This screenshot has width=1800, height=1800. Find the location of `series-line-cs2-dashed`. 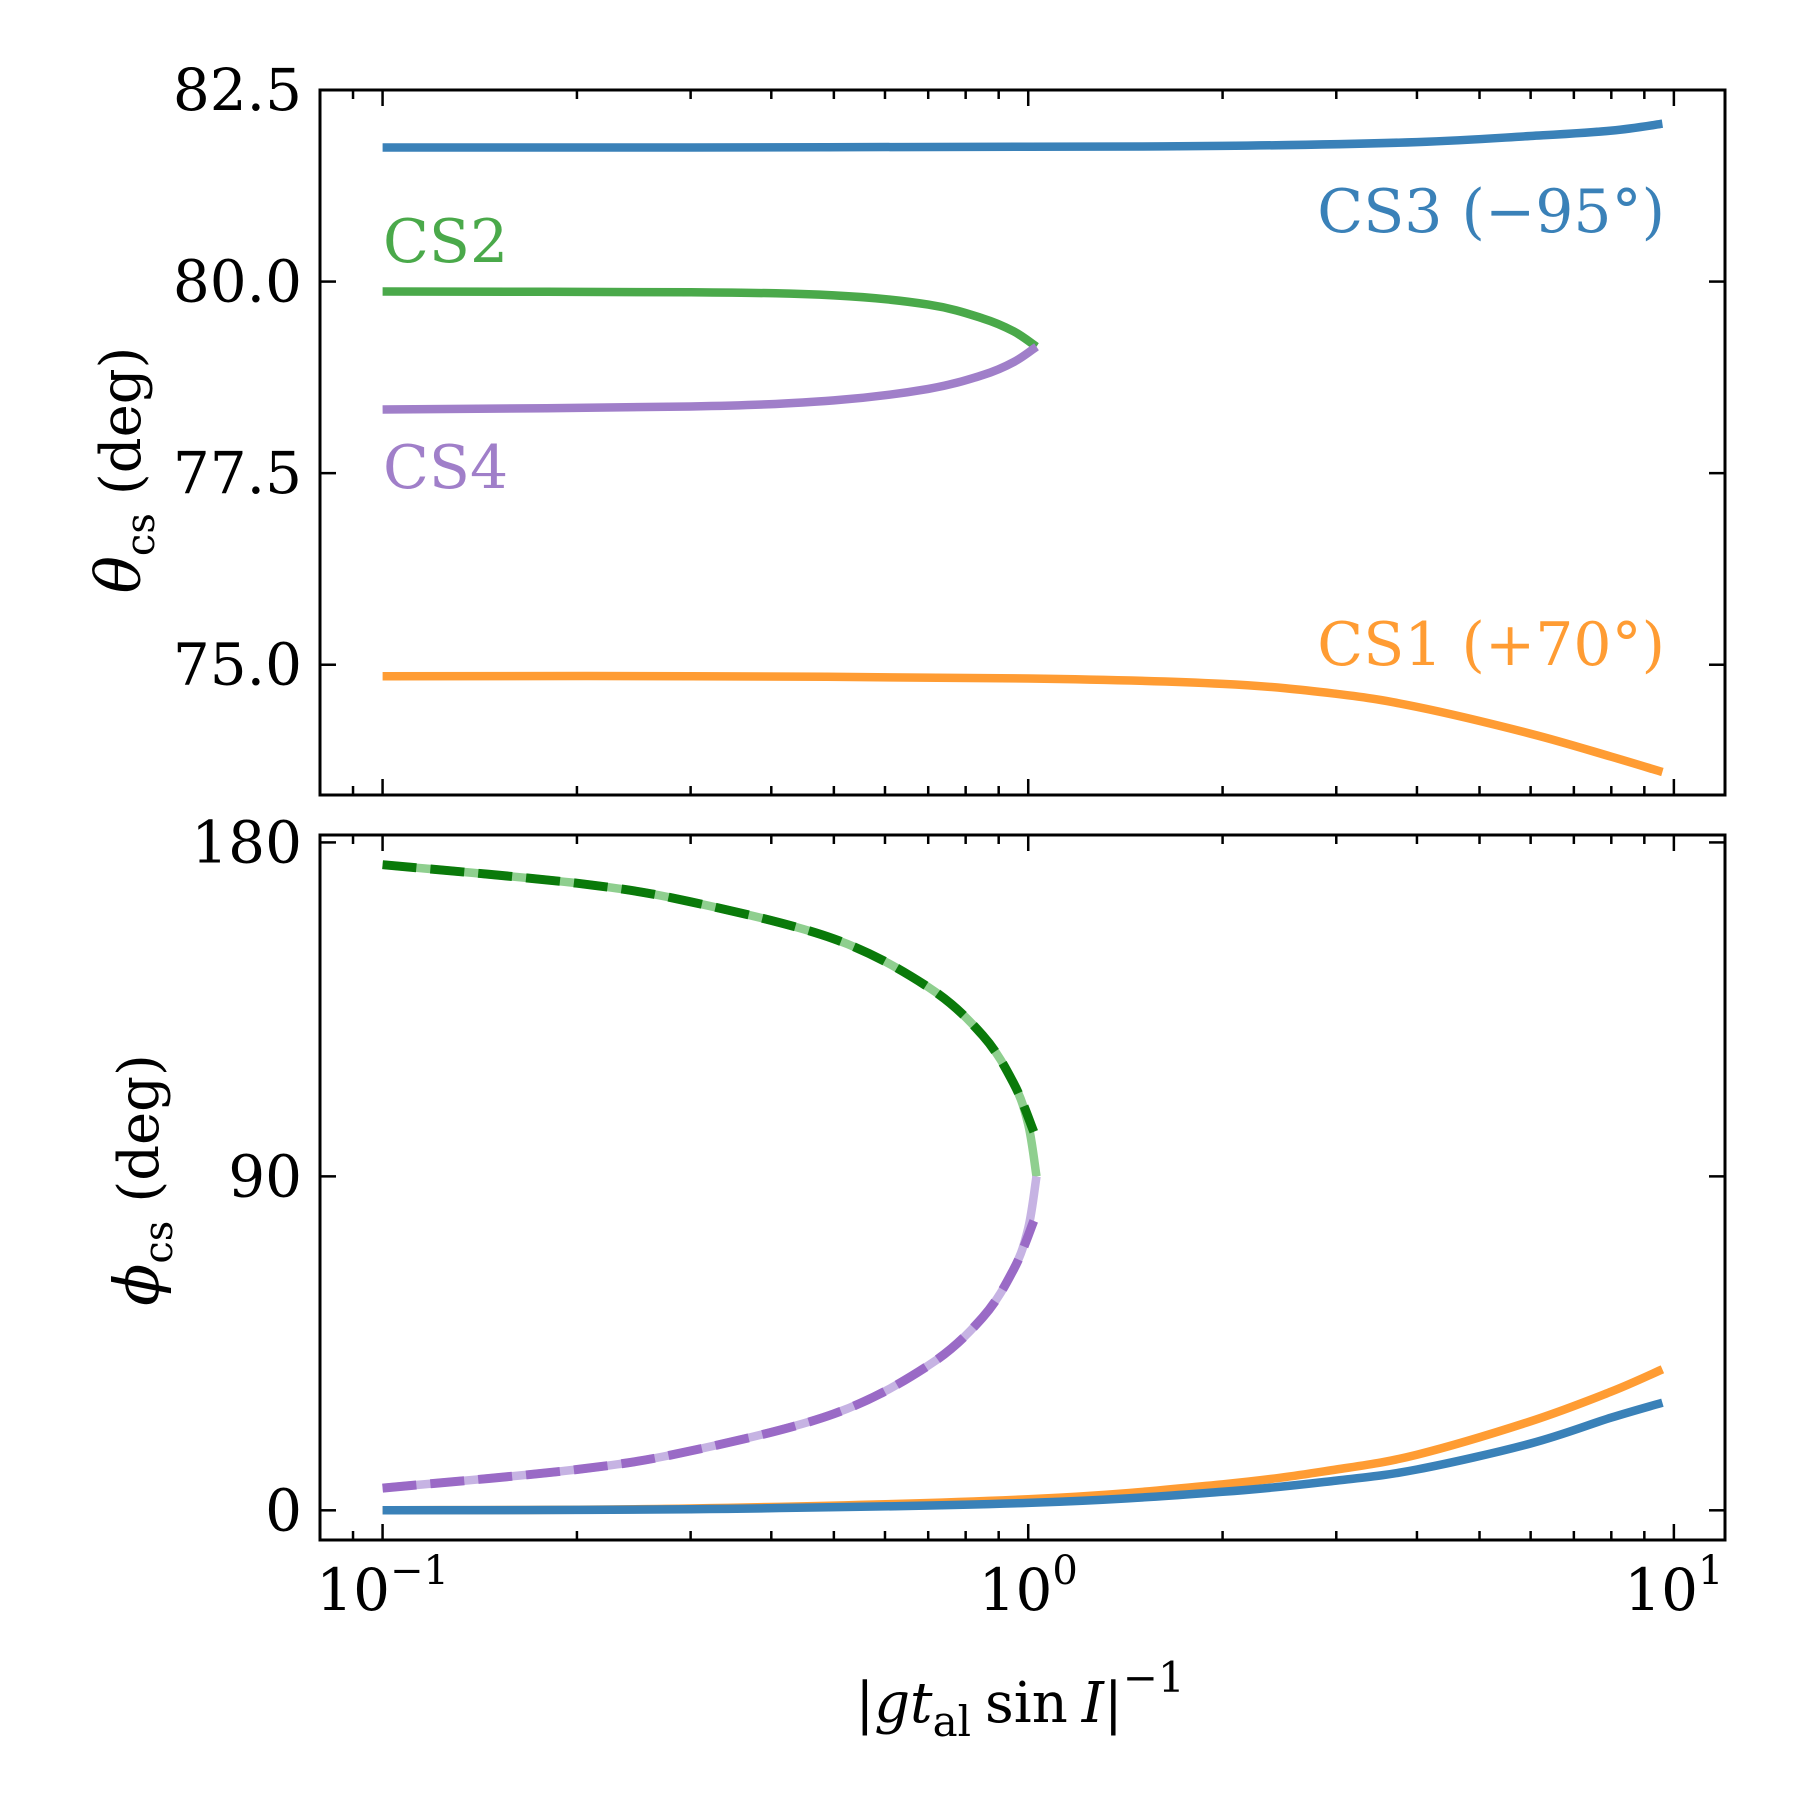

series-line-cs2-dashed is located at coordinates (710, 997).